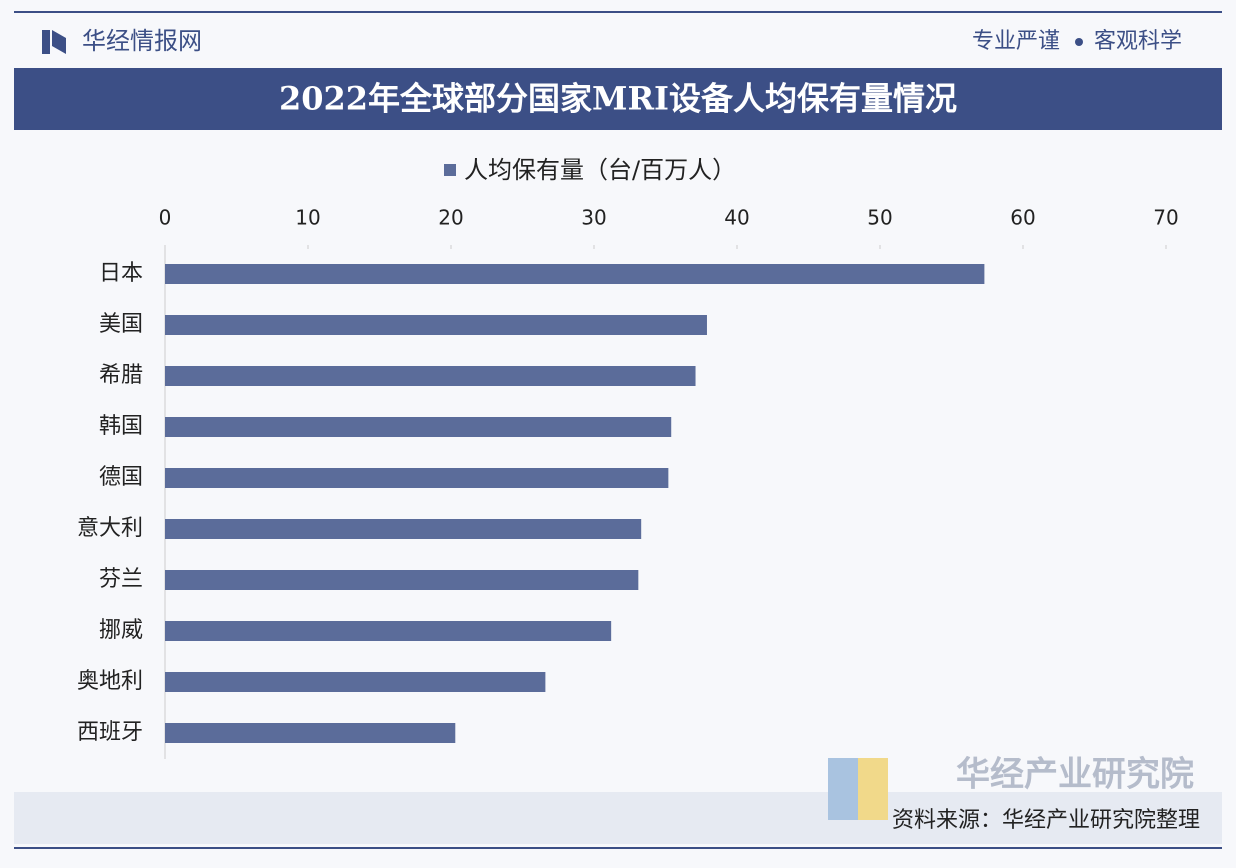 Image resolution: width=1236 pixels, height=868 pixels. Describe the element at coordinates (736, 218) in the screenshot. I see `x-tick-label: 40` at that location.